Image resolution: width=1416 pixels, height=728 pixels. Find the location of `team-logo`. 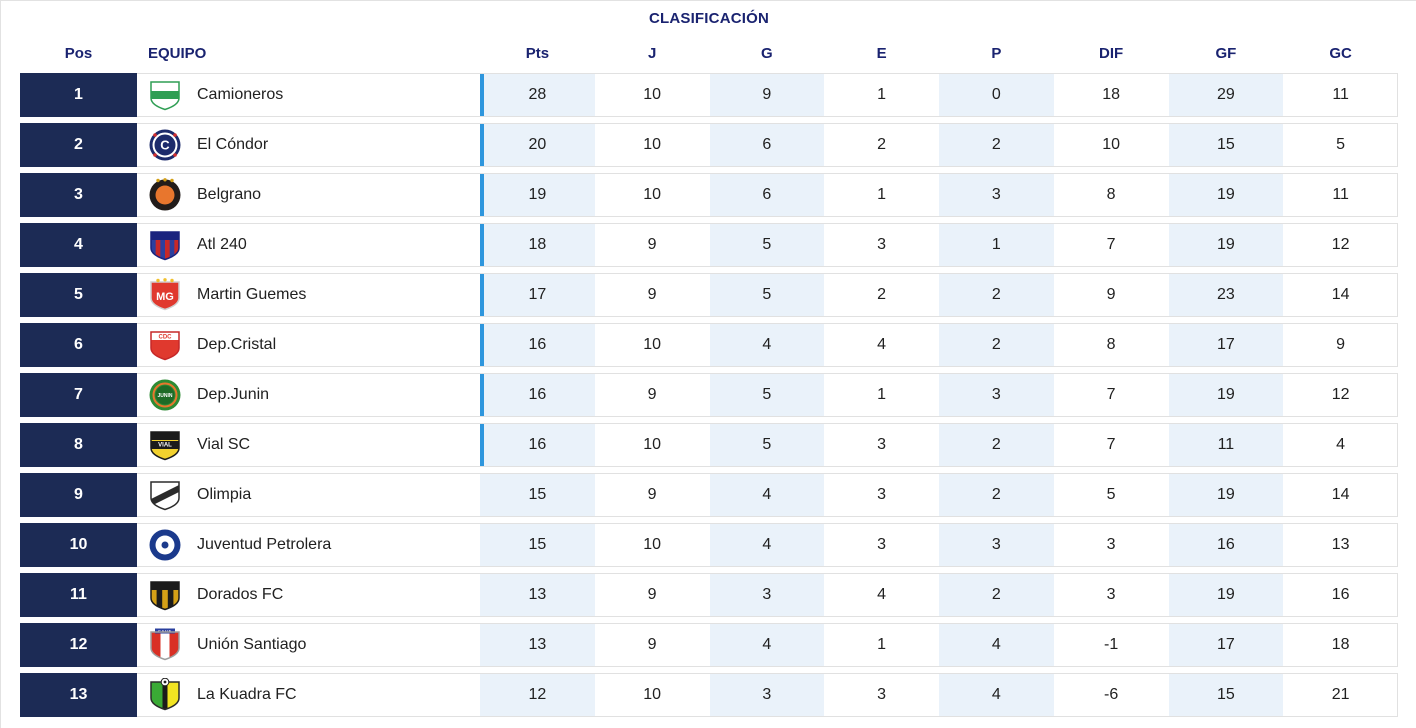

team-logo is located at coordinates (165, 695).